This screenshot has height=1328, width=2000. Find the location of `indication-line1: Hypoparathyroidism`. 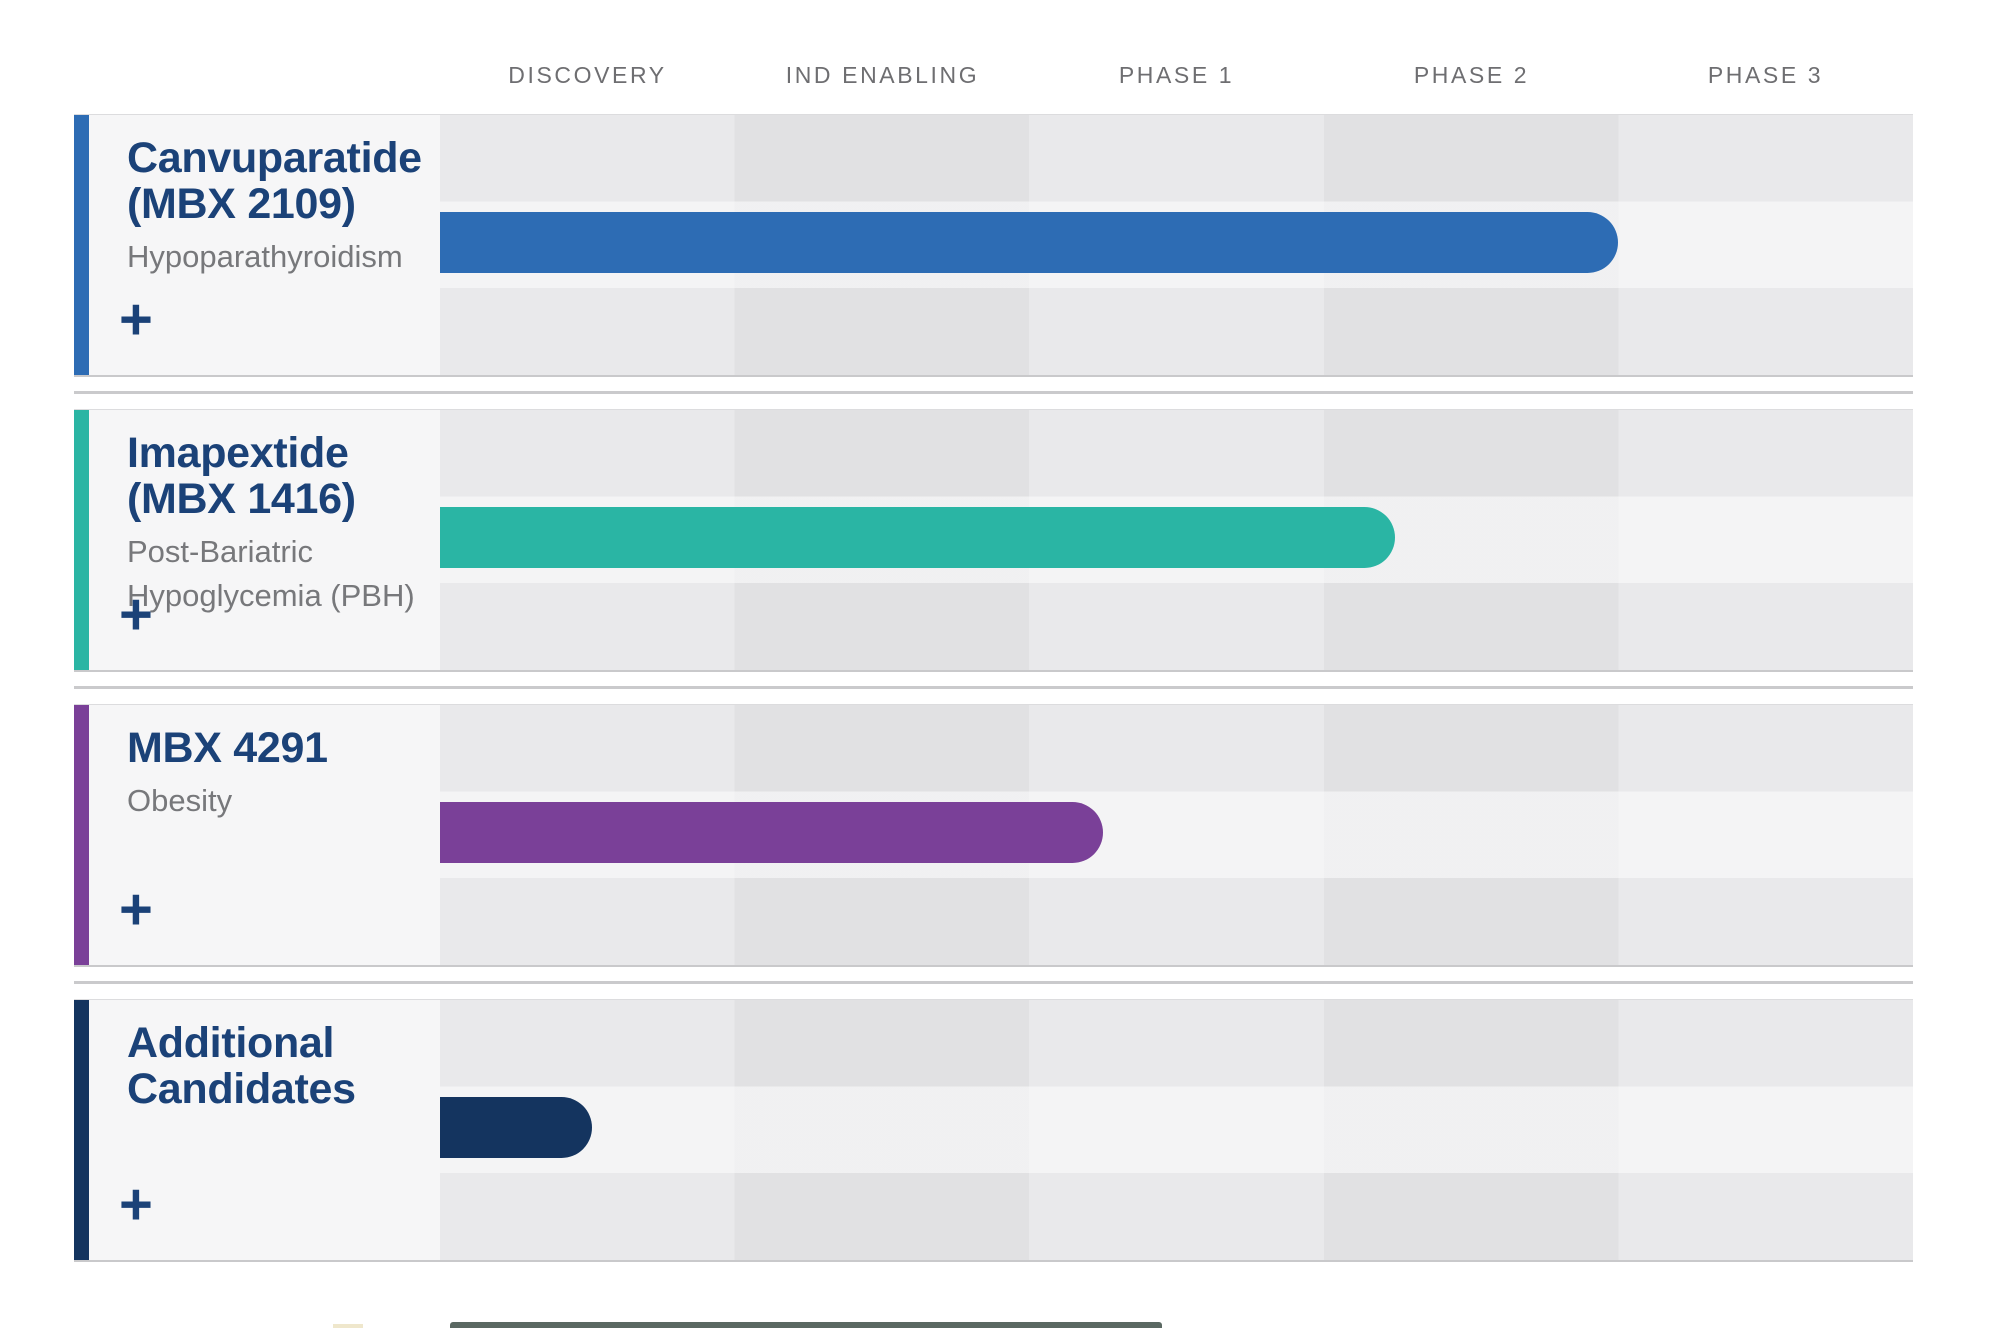

indication-line1: Hypoparathyroidism is located at coordinates (265, 256).